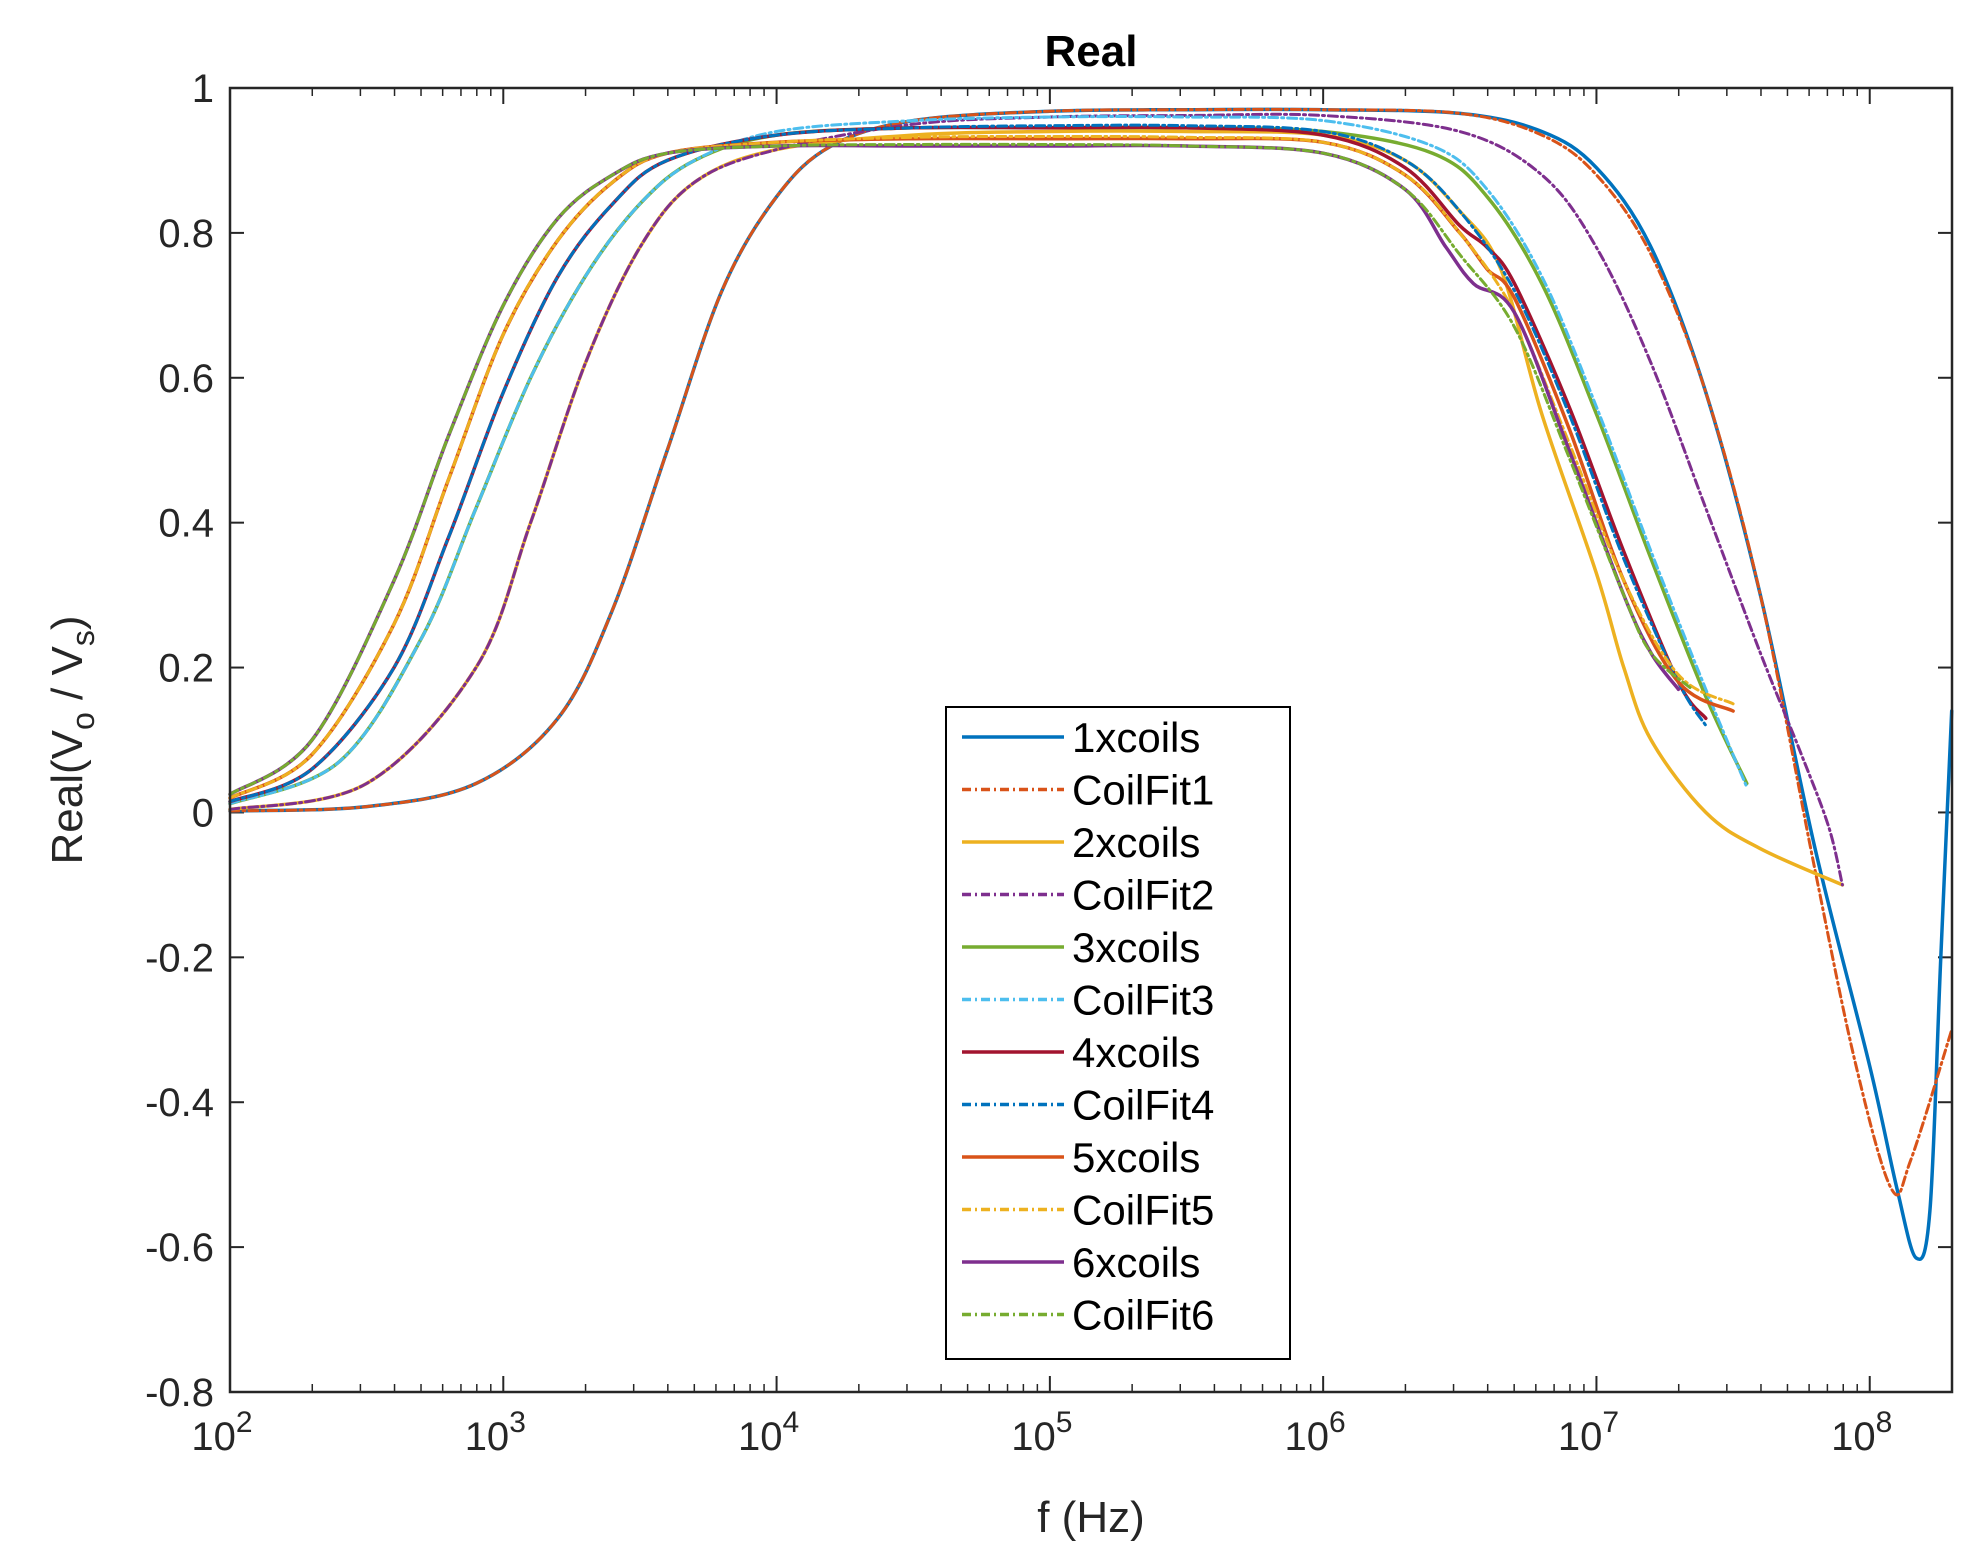 This screenshot has height=1561, width=1964. What do you see at coordinates (1136, 1262) in the screenshot?
I see `legend-label-6xcoils: 6xcoils` at bounding box center [1136, 1262].